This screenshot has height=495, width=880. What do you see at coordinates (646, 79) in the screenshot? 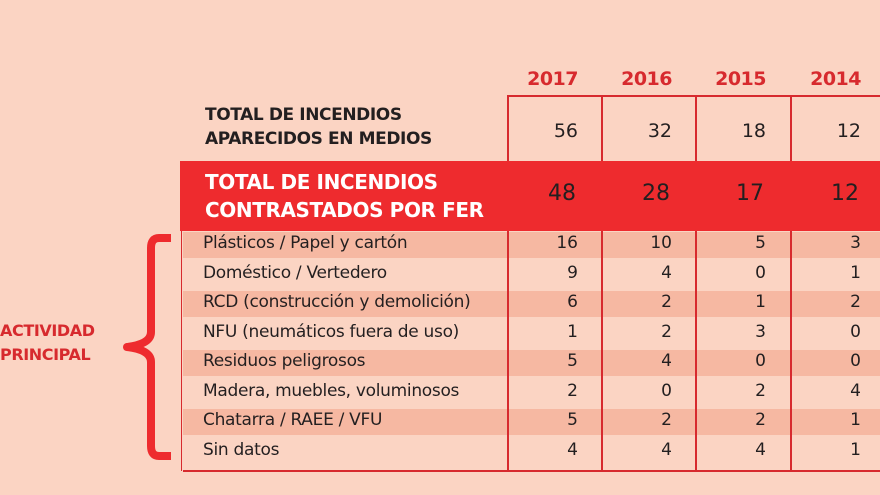
I see `year-header-2016: 2016` at bounding box center [646, 79].